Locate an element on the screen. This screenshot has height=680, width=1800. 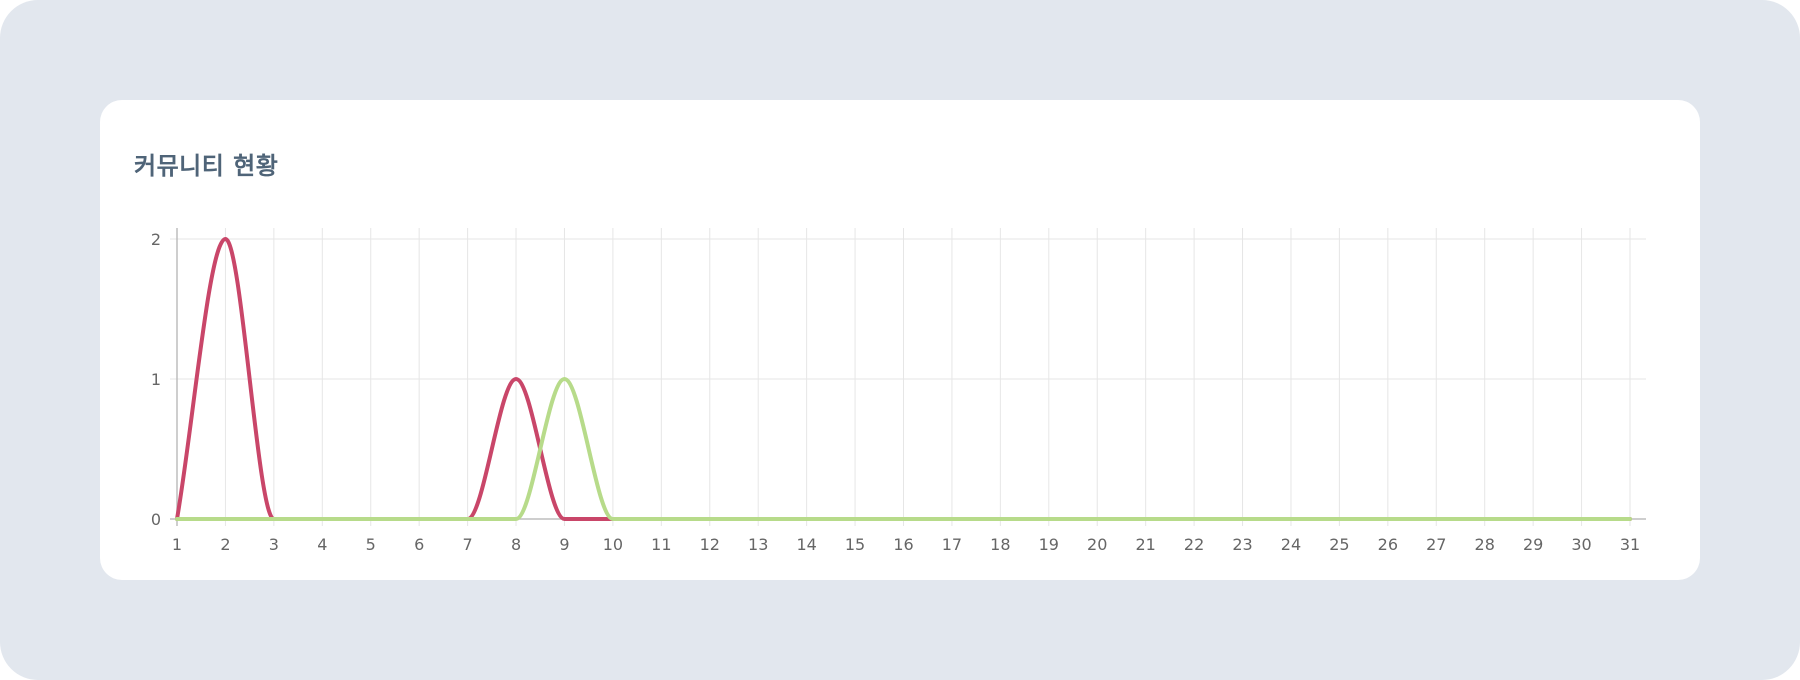
x-tick-label: 21 is located at coordinates (1145, 544).